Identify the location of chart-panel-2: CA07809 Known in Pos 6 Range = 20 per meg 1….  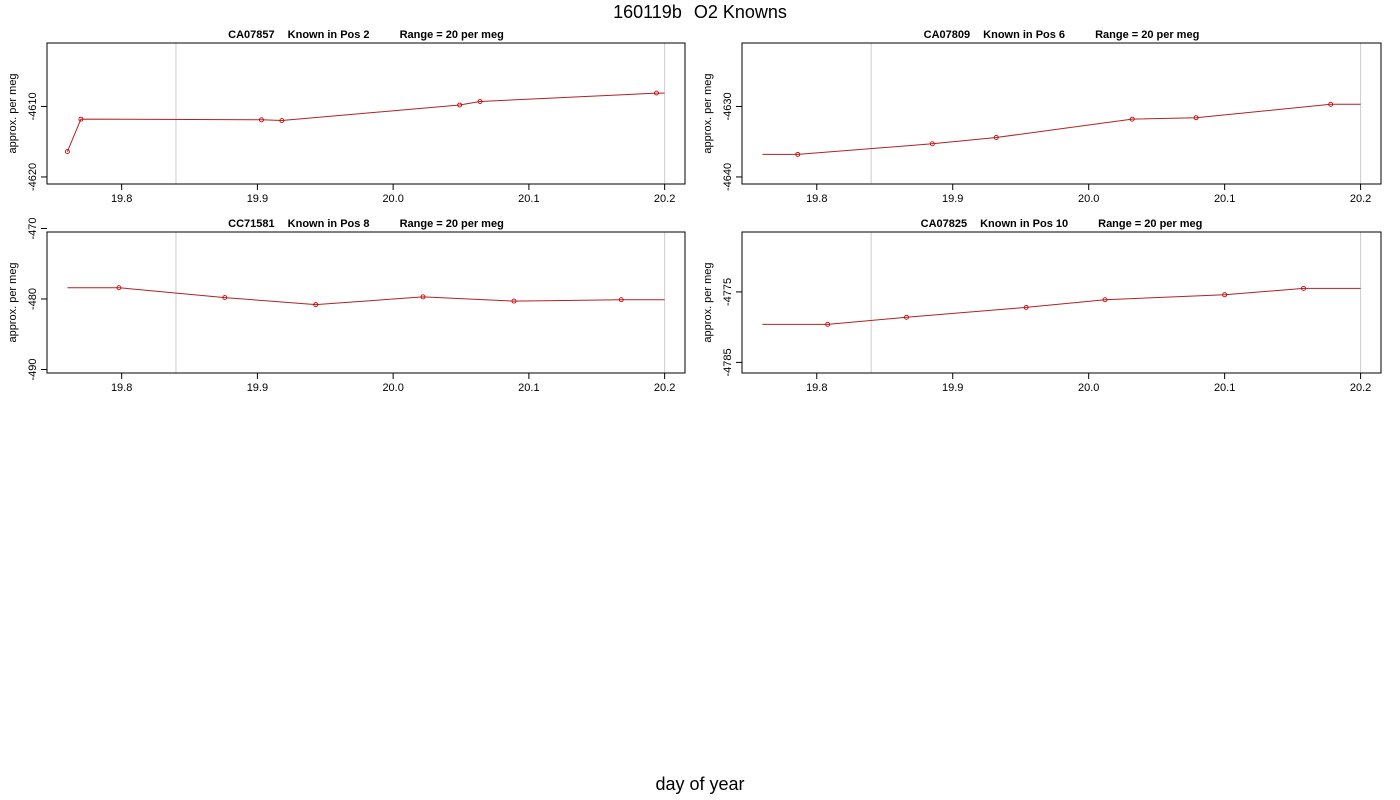
(1042, 117).